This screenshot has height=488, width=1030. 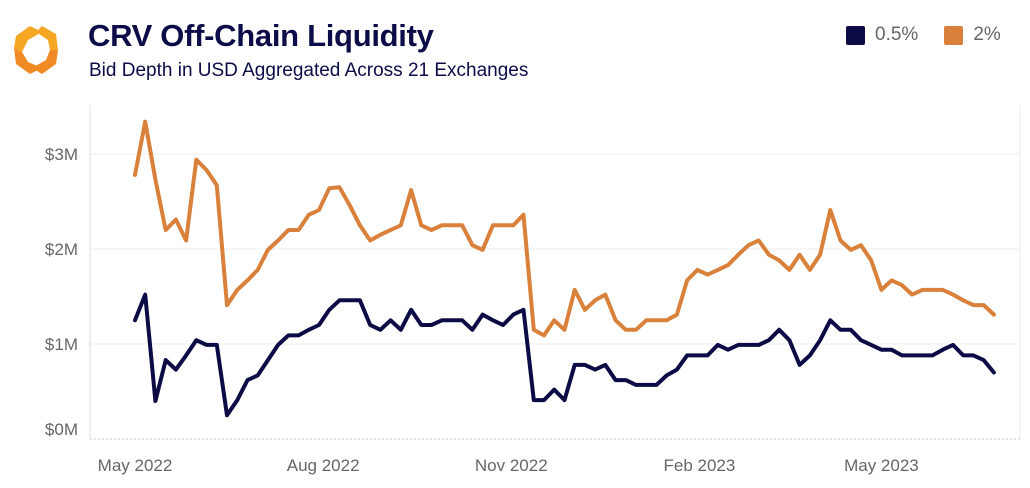 I want to click on x-tick-label: Aug 2022, so click(x=323, y=465).